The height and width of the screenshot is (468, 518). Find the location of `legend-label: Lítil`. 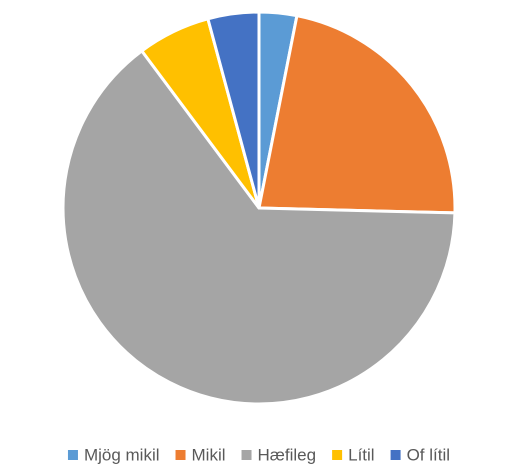

legend-label: Lítil is located at coordinates (361, 454).